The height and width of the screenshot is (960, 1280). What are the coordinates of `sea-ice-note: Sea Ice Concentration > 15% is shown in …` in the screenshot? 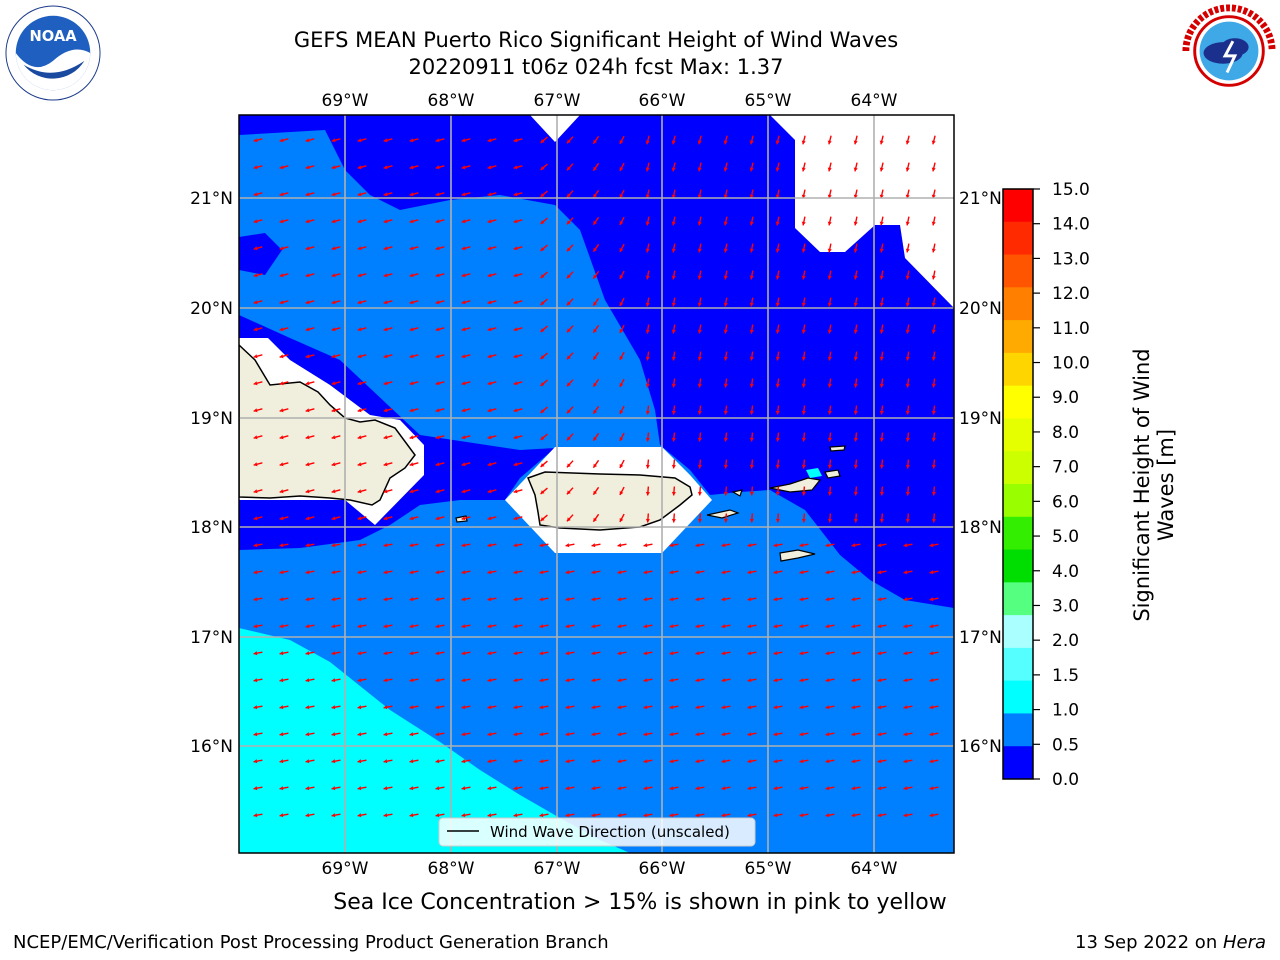 It's located at (640, 902).